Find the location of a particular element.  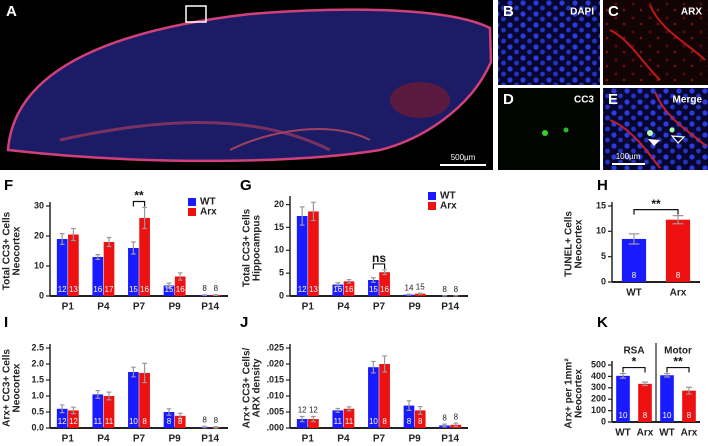

y-tick-label: 0 is located at coordinates (603, 281).